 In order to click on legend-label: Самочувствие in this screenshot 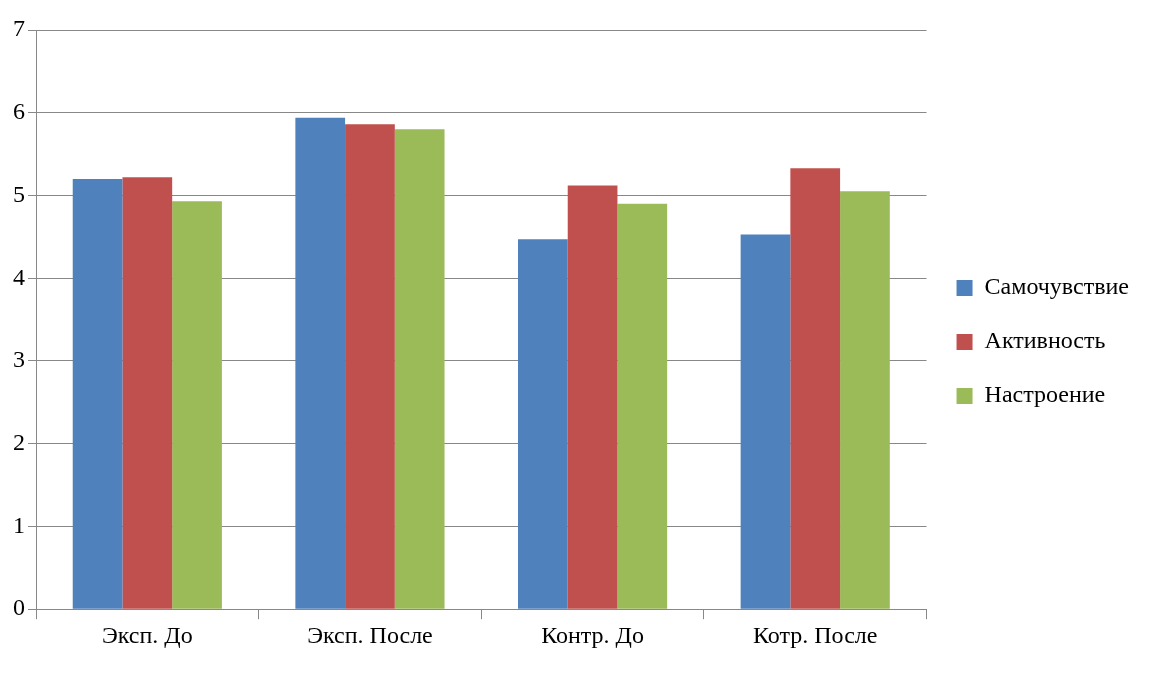, I will do `click(1057, 286)`.